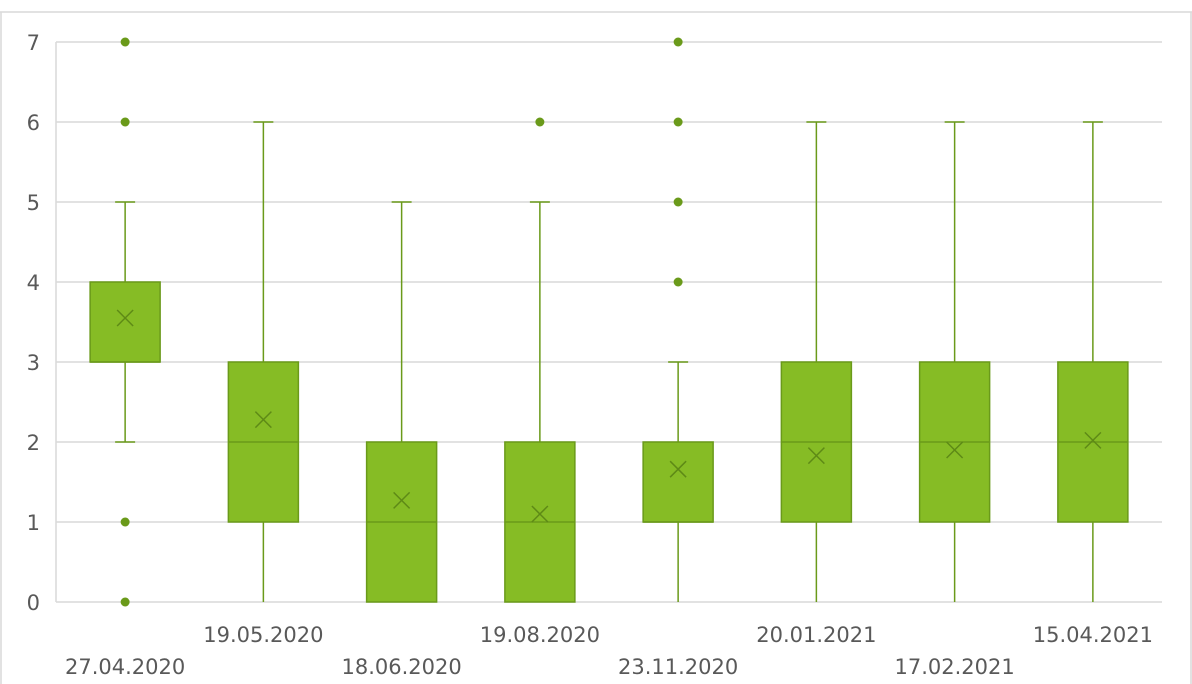  What do you see at coordinates (33, 523) in the screenshot?
I see `y-tick-label: 1` at bounding box center [33, 523].